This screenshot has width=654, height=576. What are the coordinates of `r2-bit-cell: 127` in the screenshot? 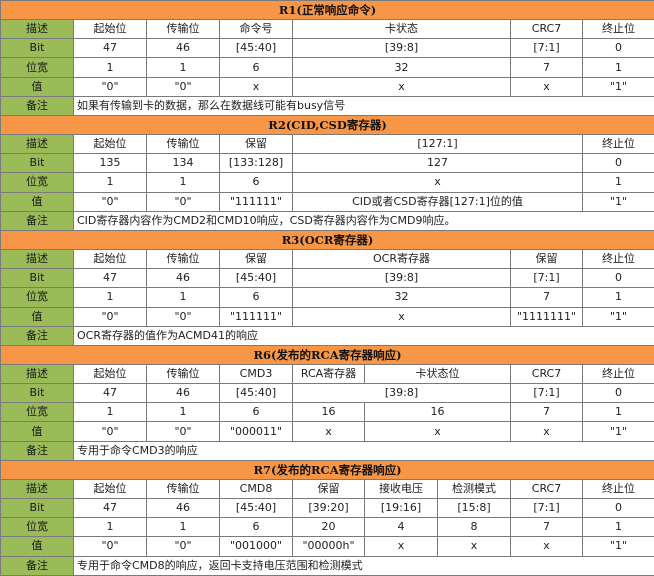 It's located at (437, 163).